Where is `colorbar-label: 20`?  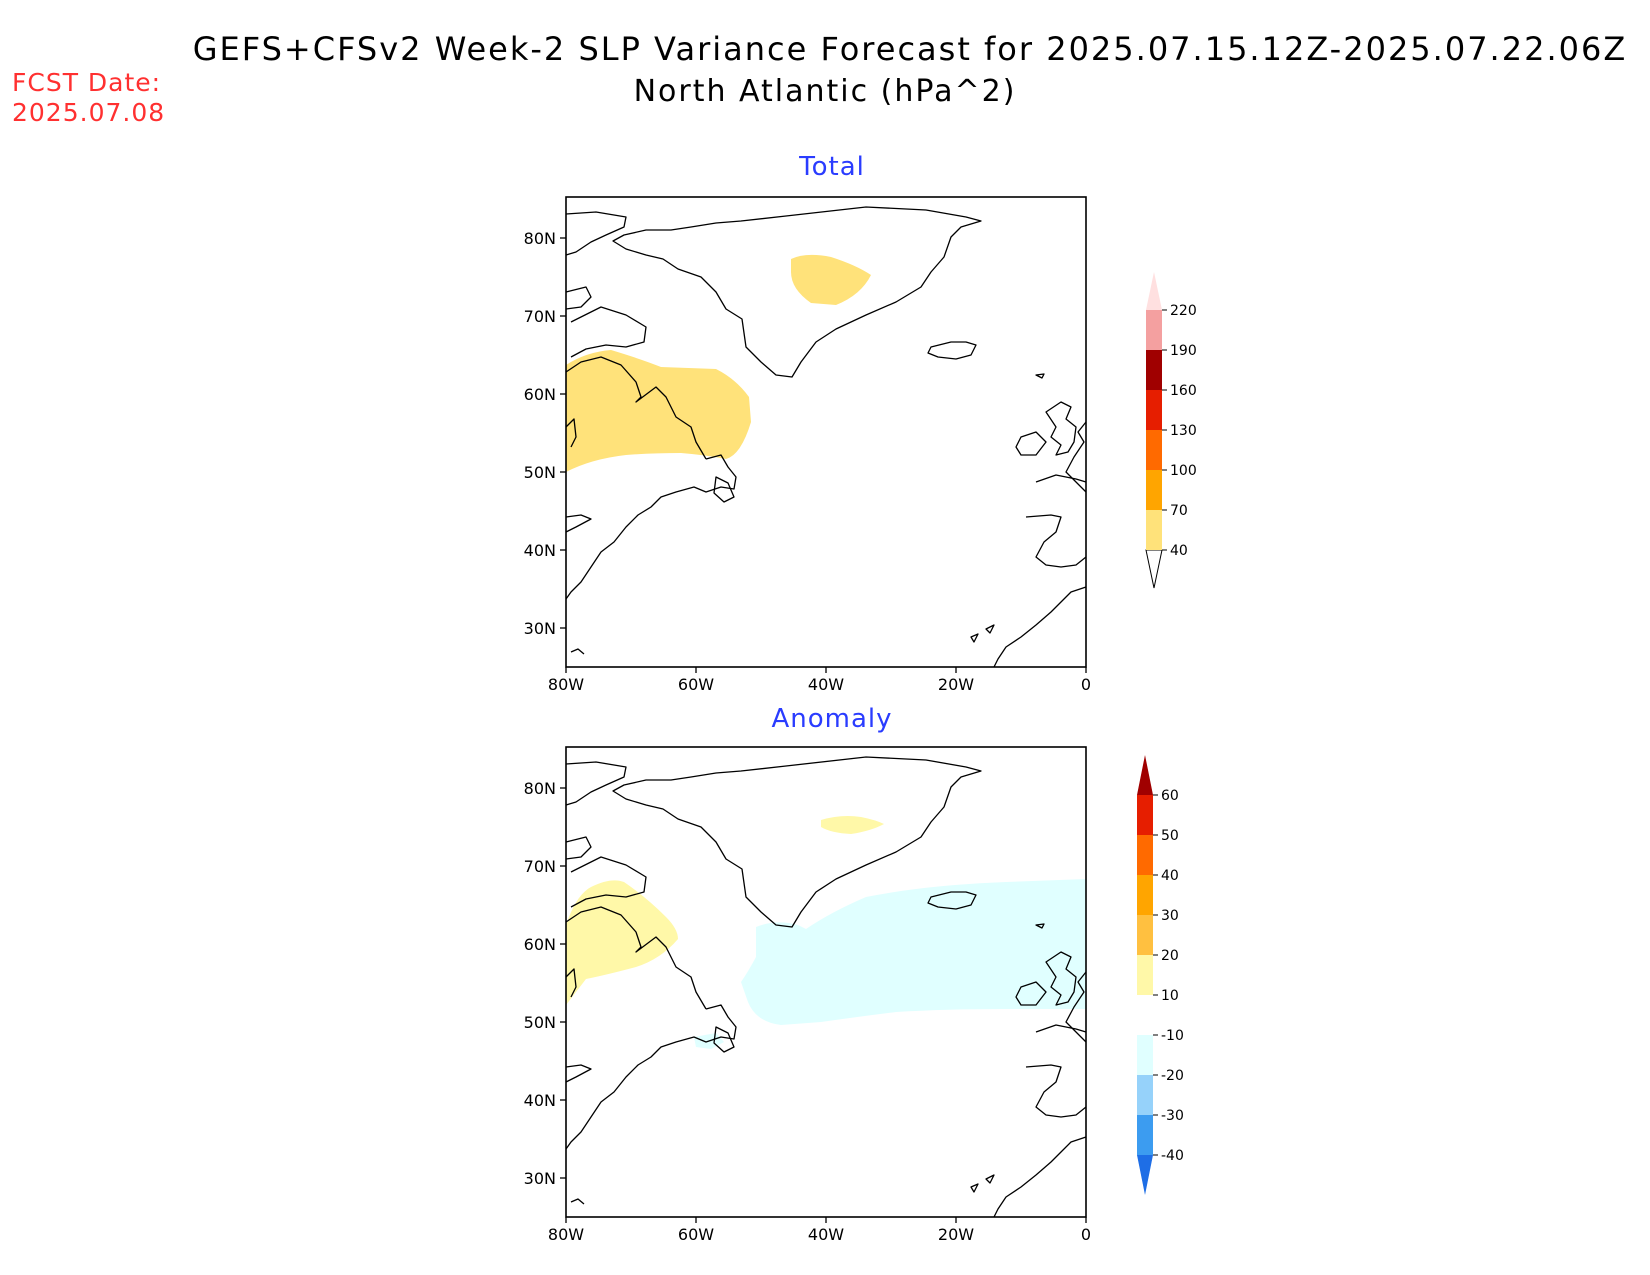
colorbar-label: 20 is located at coordinates (1170, 956).